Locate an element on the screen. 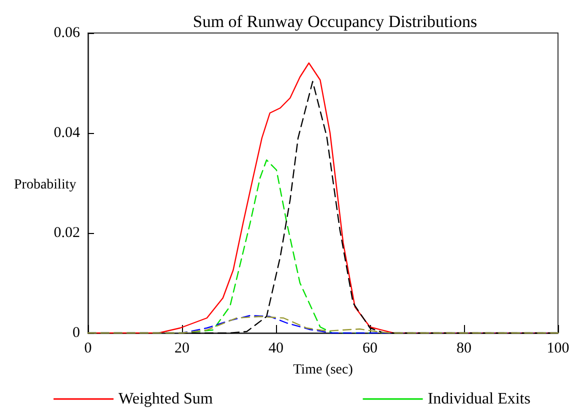  y-tick-label: 0.04 is located at coordinates (67, 133).